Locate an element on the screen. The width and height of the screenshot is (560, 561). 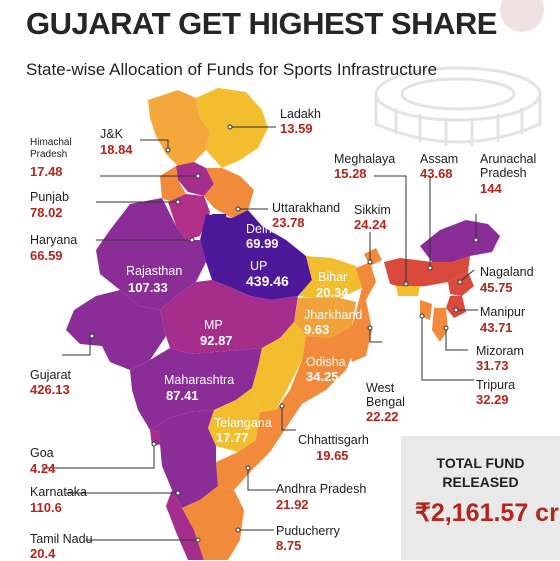
state-mizoram is located at coordinates (440, 325).